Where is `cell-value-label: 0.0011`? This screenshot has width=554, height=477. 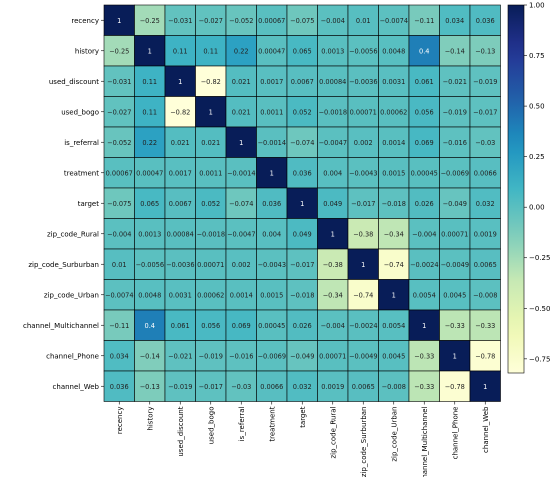
cell-value-label: 0.0011 is located at coordinates (271, 112).